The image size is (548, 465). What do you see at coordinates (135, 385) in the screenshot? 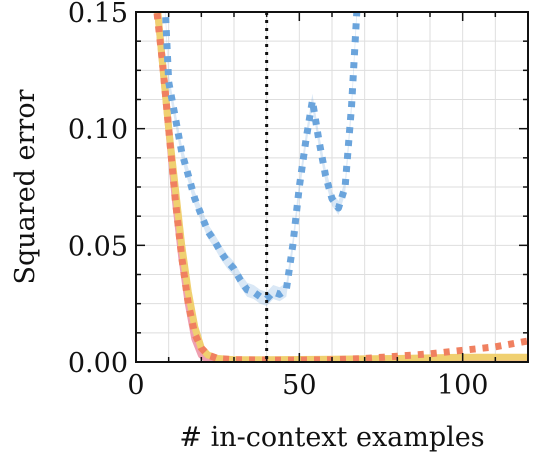
I see `x-tick-label: 0` at bounding box center [135, 385].